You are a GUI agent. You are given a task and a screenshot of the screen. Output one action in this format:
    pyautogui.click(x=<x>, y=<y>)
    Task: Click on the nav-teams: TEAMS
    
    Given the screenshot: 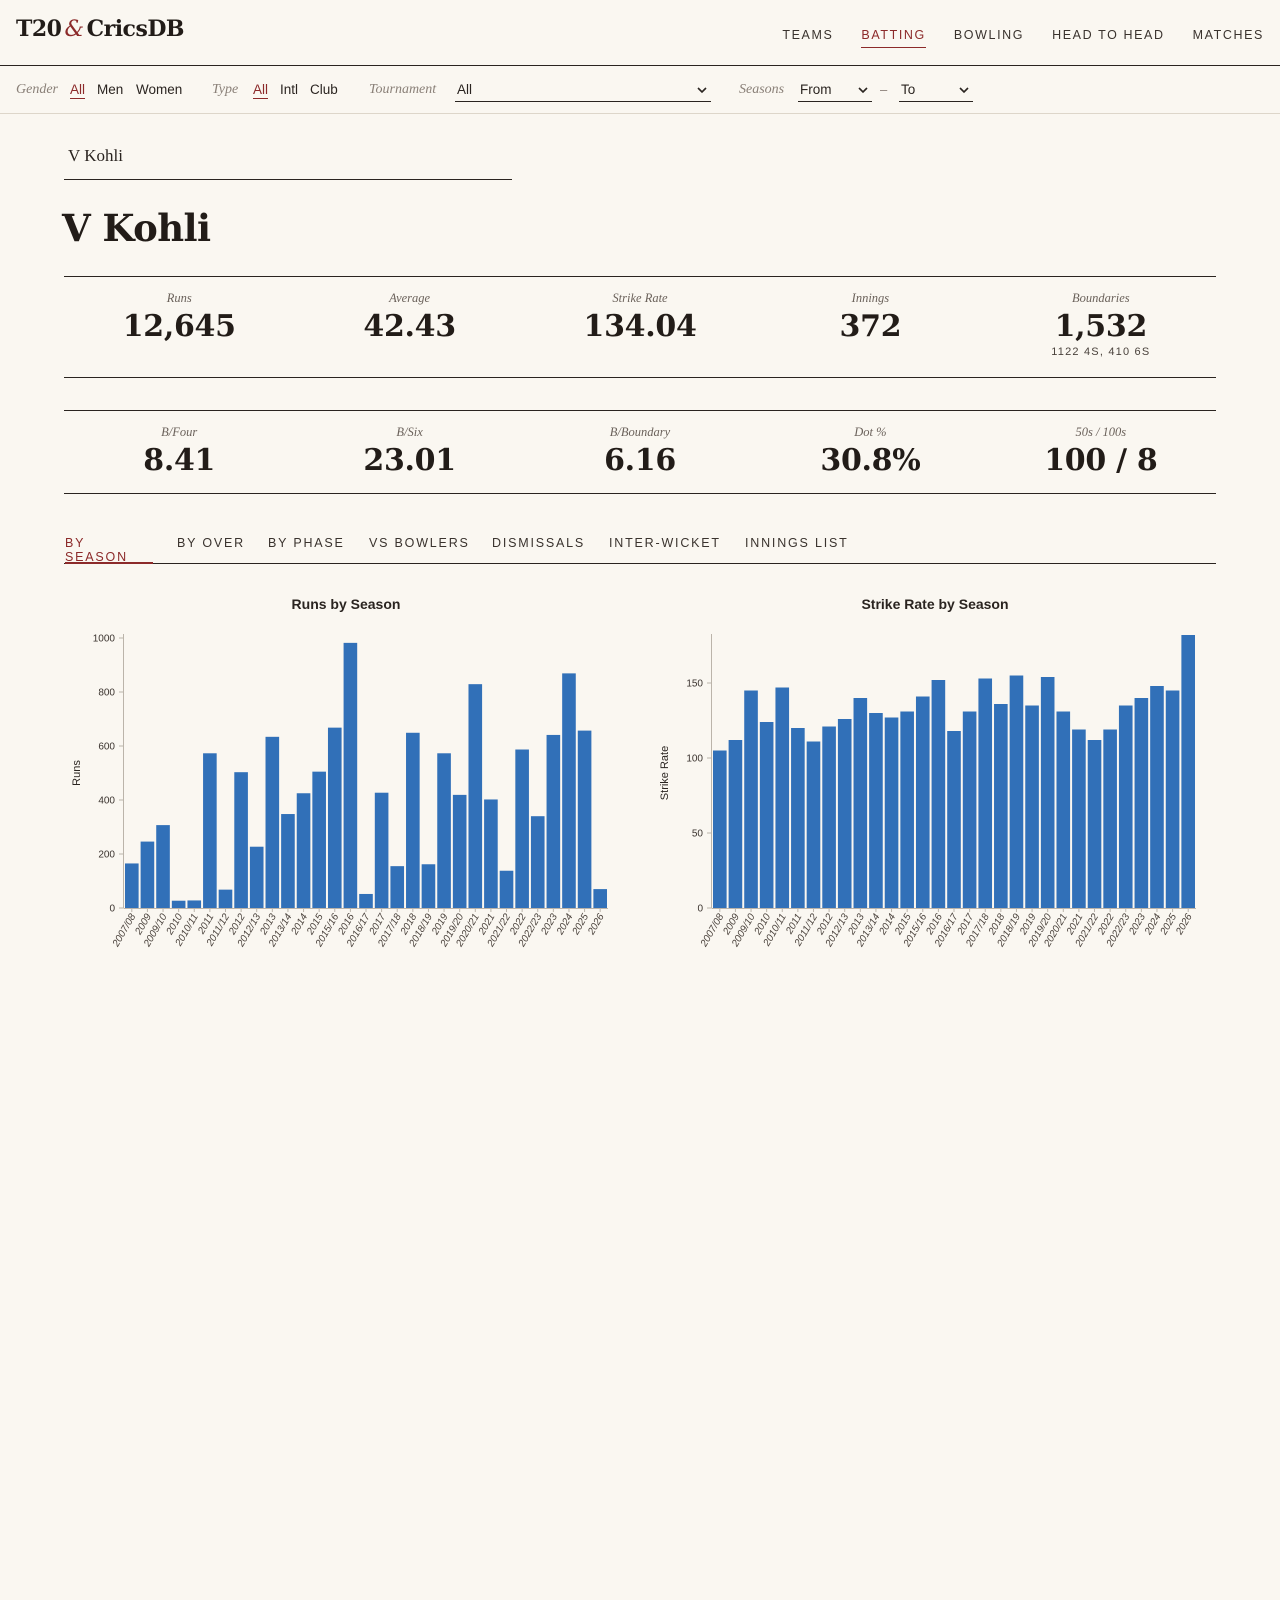 What is the action you would take?
    pyautogui.click(x=808, y=35)
    